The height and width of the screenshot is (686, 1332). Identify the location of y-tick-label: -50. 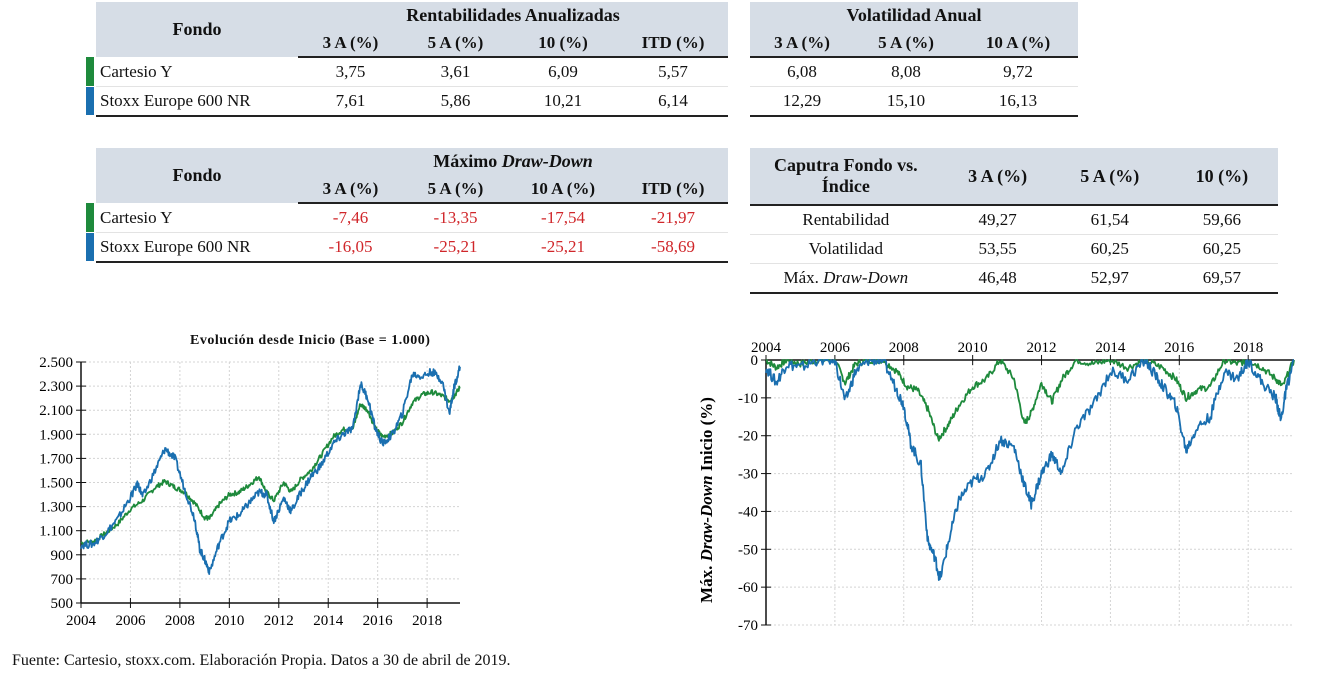
(748, 550).